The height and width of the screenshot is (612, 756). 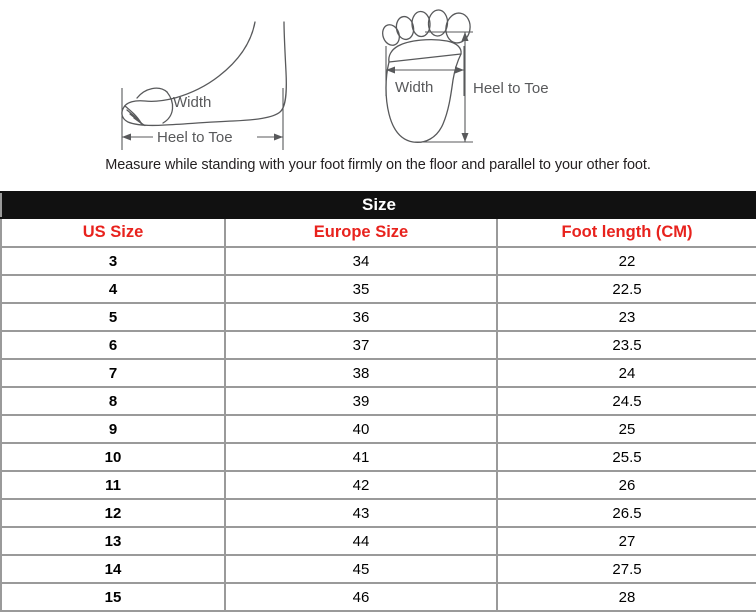 What do you see at coordinates (361, 317) in the screenshot?
I see `europe-size-cell: 36` at bounding box center [361, 317].